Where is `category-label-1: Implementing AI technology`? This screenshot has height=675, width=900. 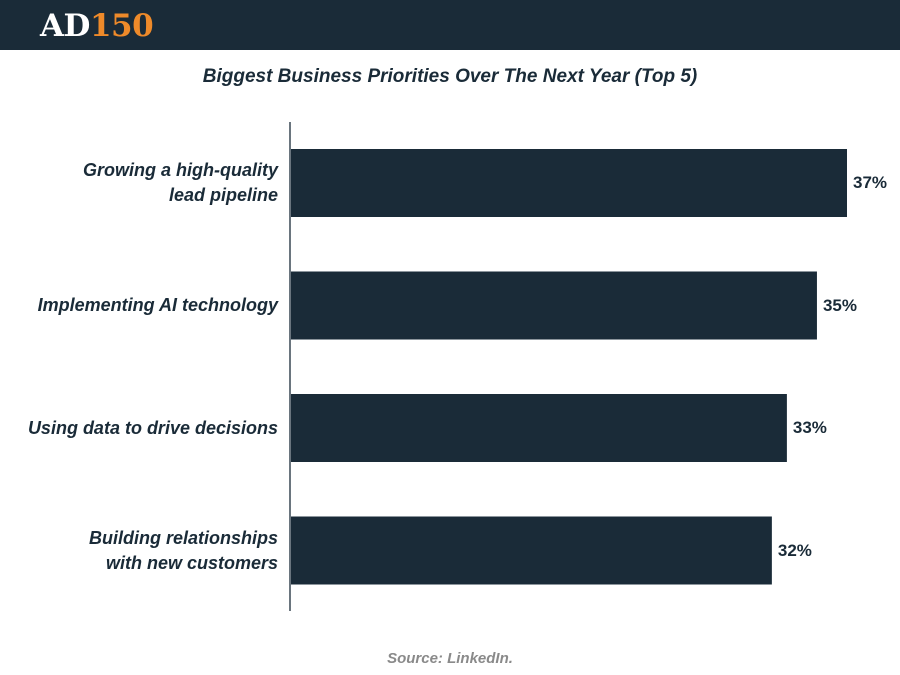 category-label-1: Implementing AI technology is located at coordinates (157, 305).